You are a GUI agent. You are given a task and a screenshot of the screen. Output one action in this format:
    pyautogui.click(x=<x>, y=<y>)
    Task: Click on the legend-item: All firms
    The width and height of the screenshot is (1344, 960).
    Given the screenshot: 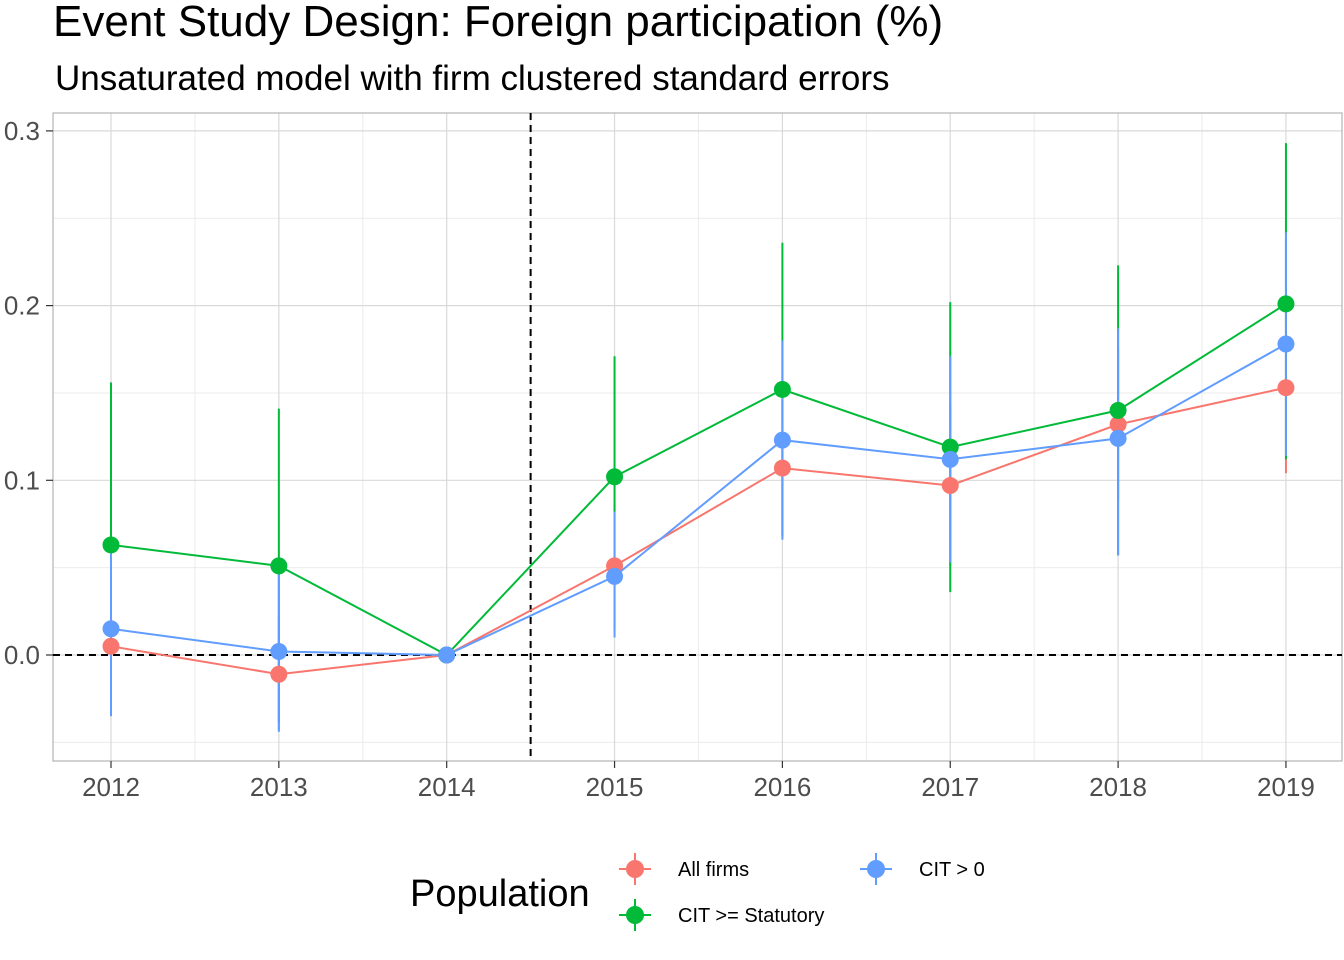 What is the action you would take?
    pyautogui.click(x=684, y=869)
    